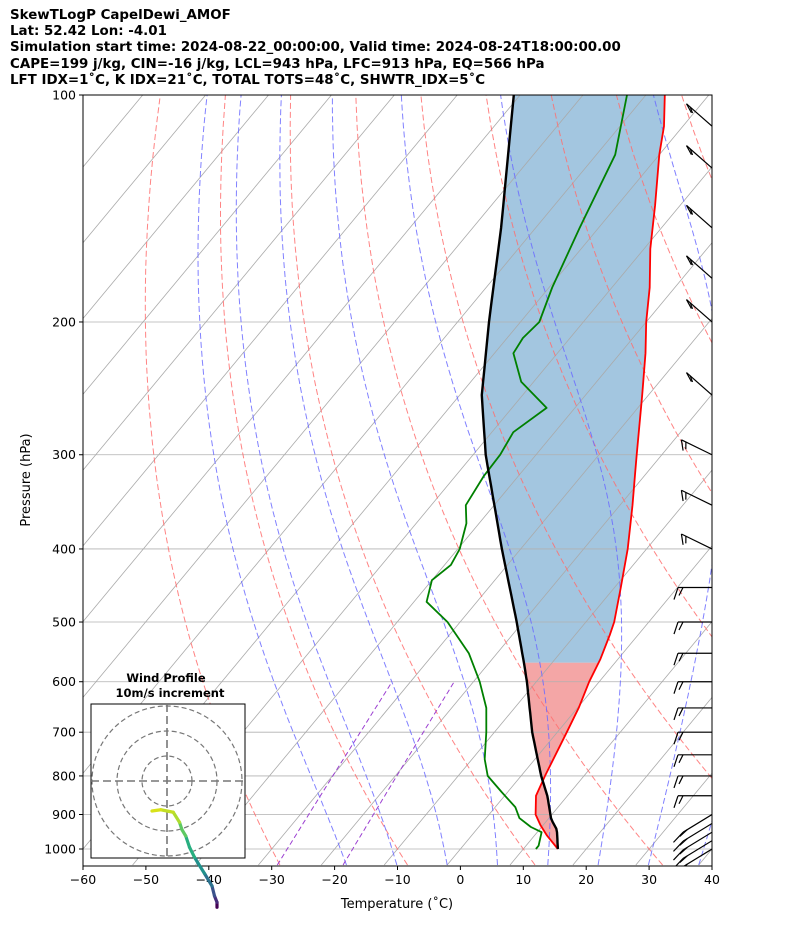  I want to click on temperature-line, so click(600, 472).